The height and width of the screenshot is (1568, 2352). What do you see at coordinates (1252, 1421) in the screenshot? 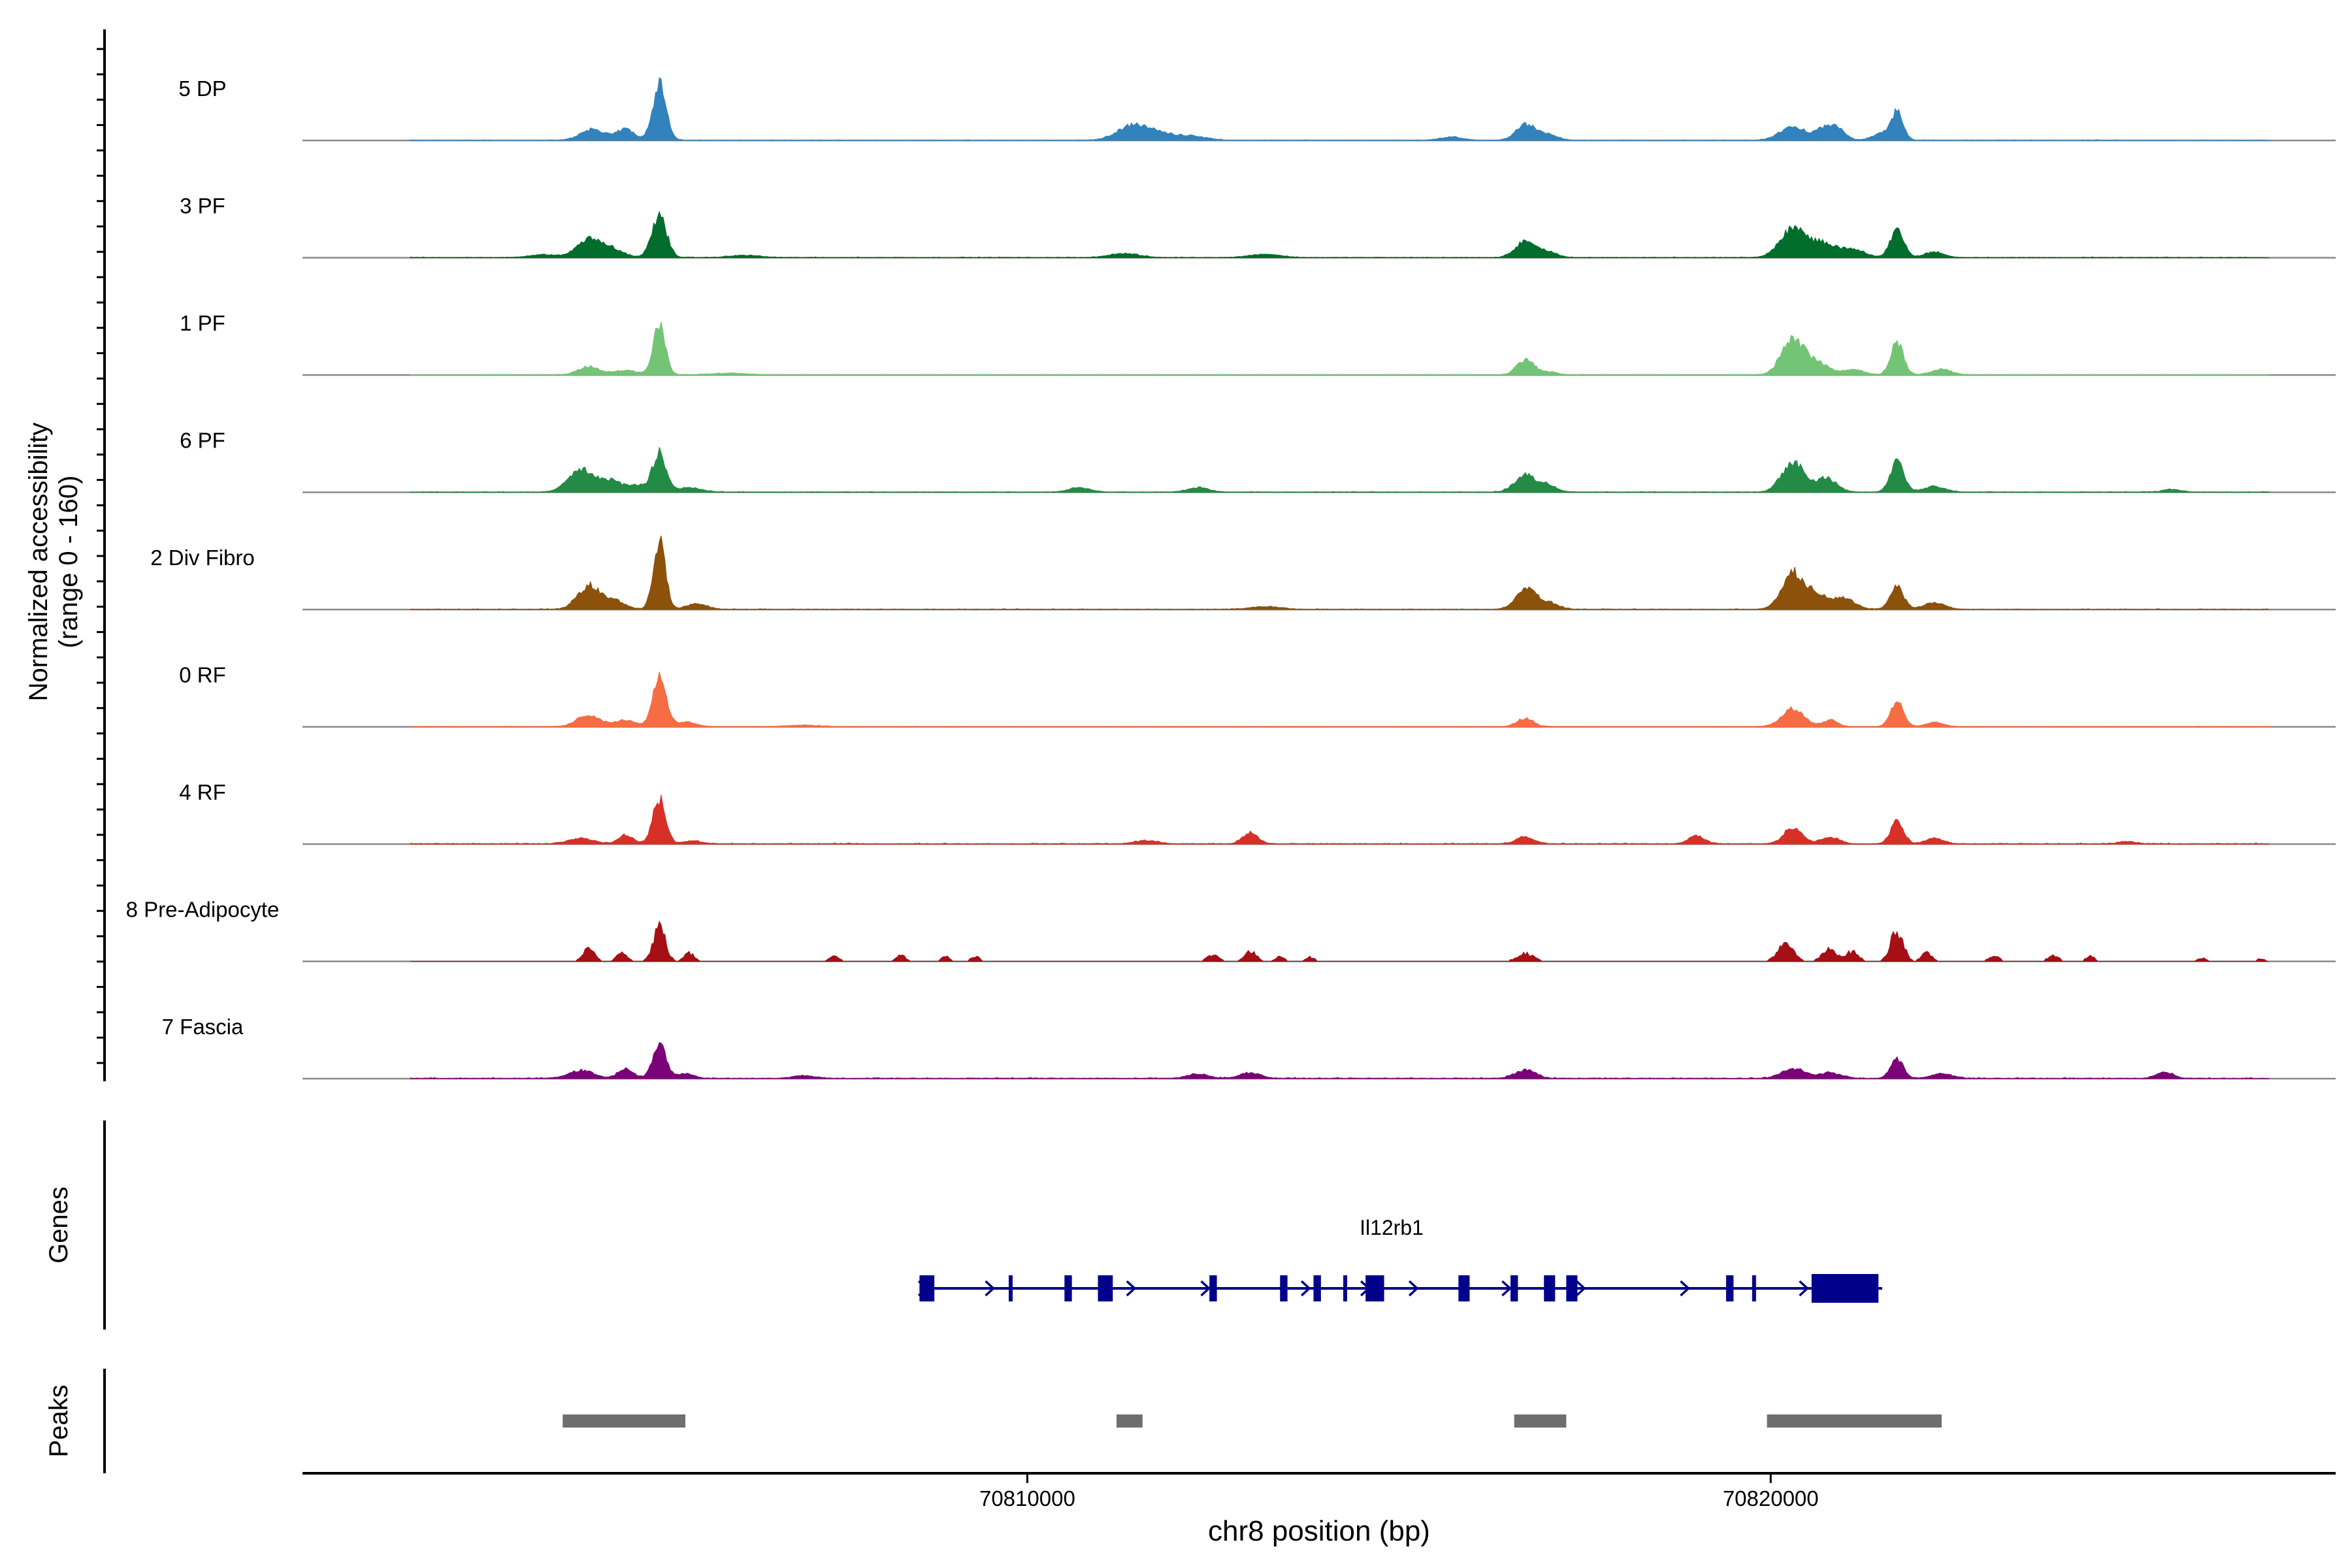
I see `peak-regions` at bounding box center [1252, 1421].